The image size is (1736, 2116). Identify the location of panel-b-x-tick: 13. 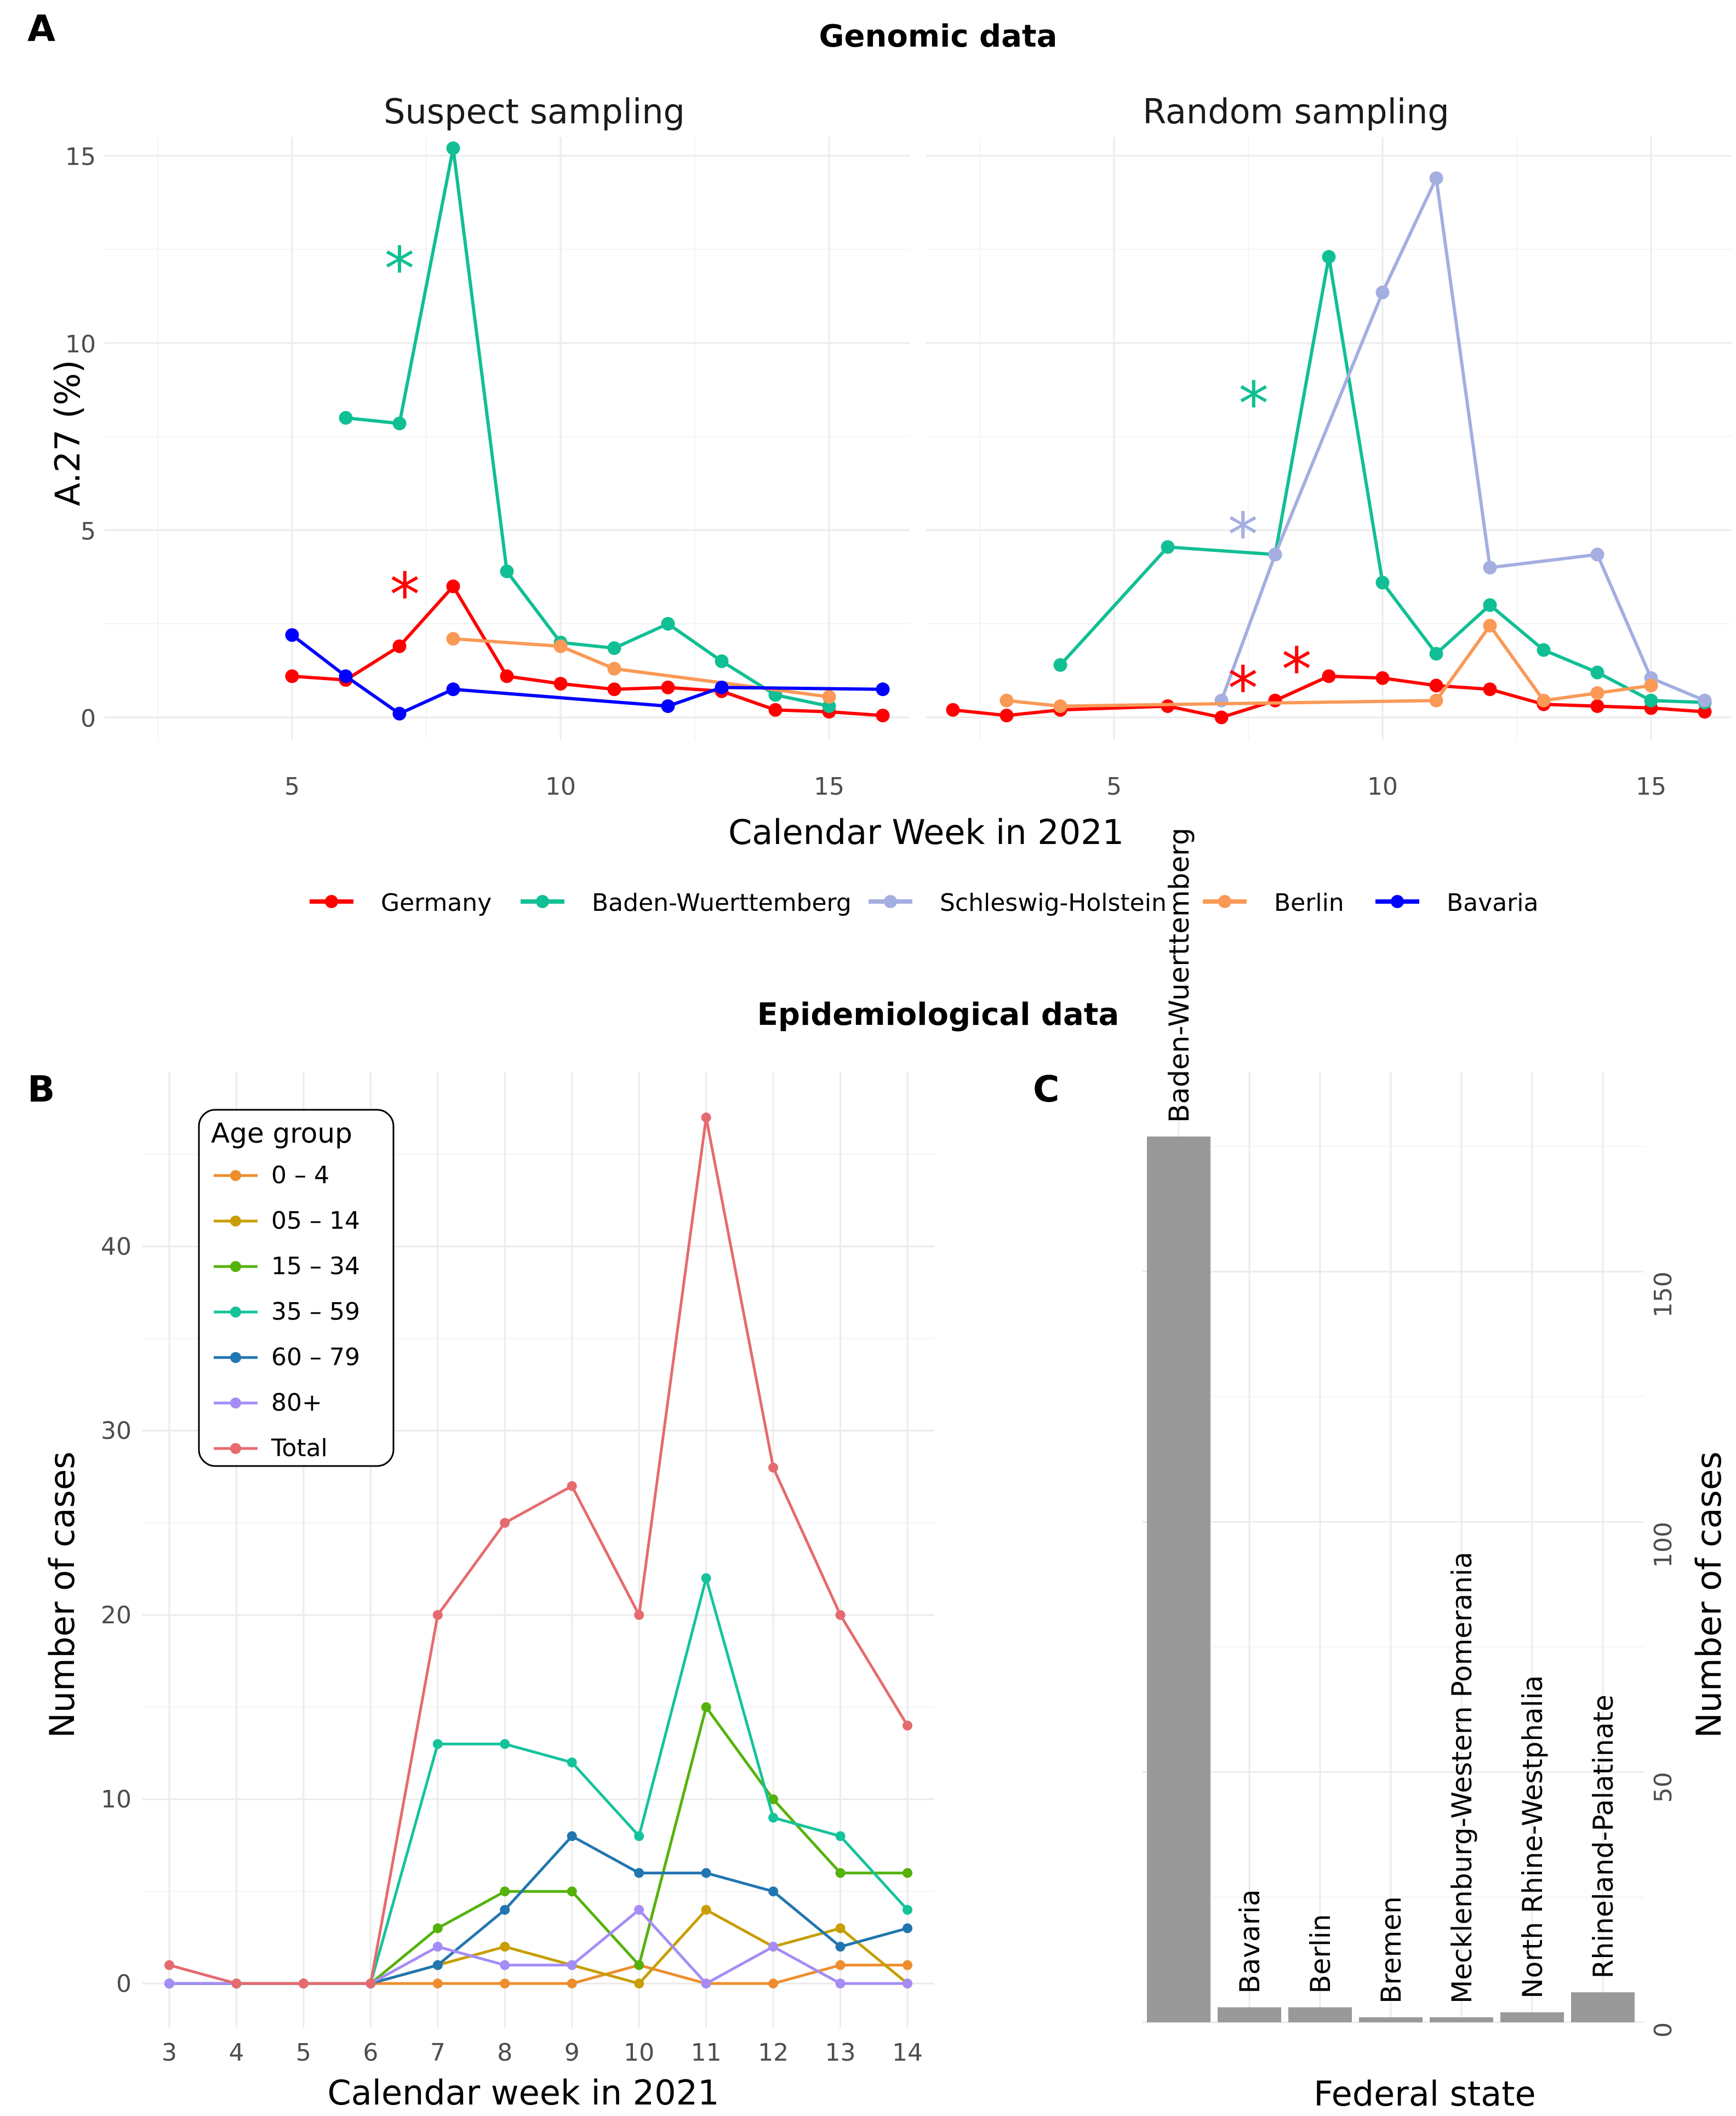
(840, 2053).